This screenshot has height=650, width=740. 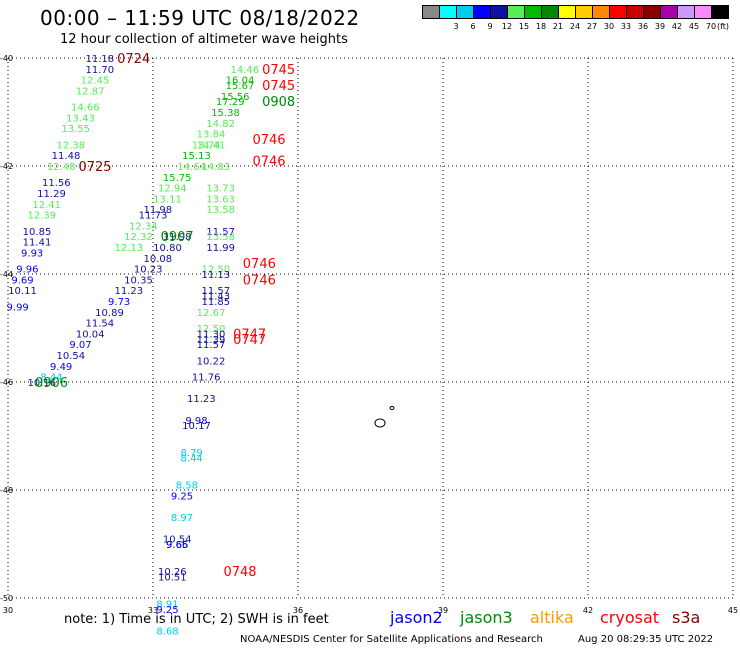 What do you see at coordinates (507, 26) in the screenshot?
I see `color-scale-label: 12` at bounding box center [507, 26].